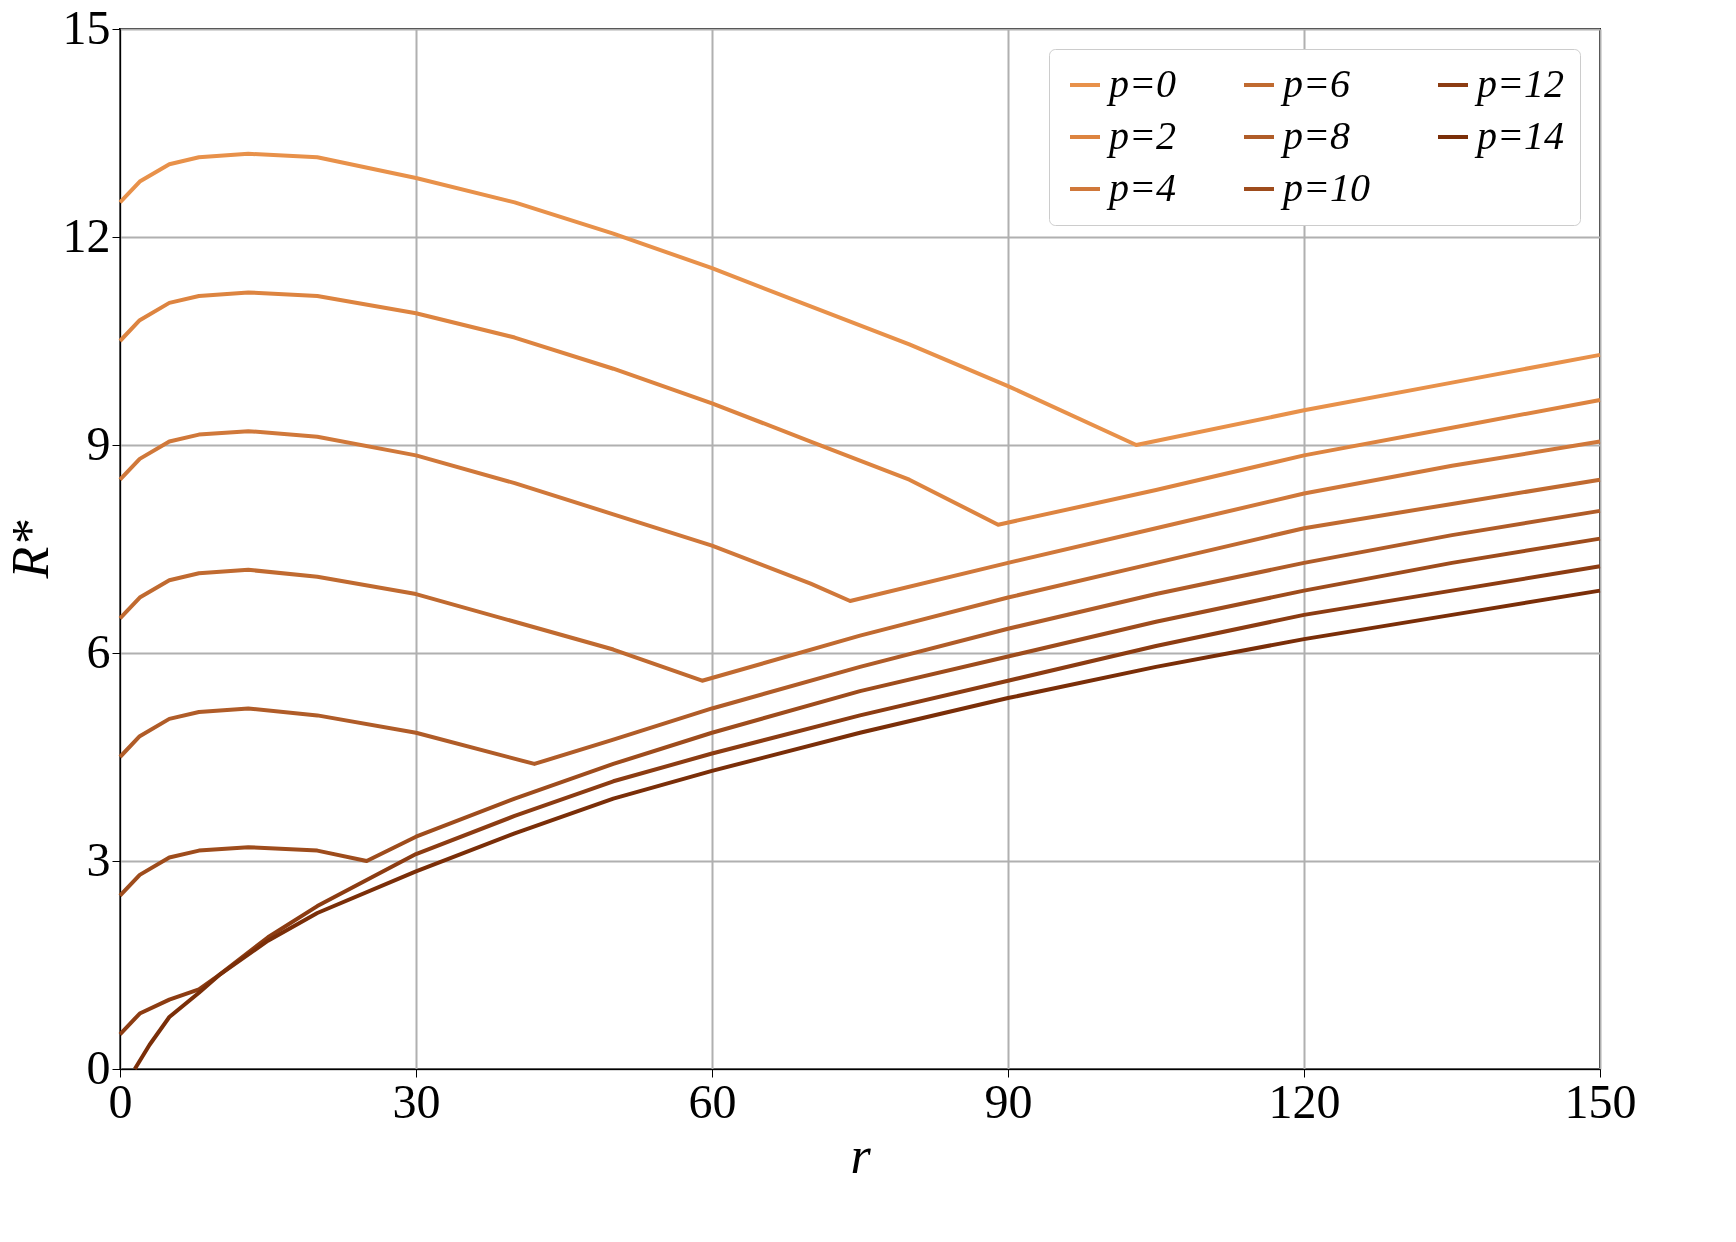  Describe the element at coordinates (861, 1155) in the screenshot. I see `x-axis-title: r` at that location.